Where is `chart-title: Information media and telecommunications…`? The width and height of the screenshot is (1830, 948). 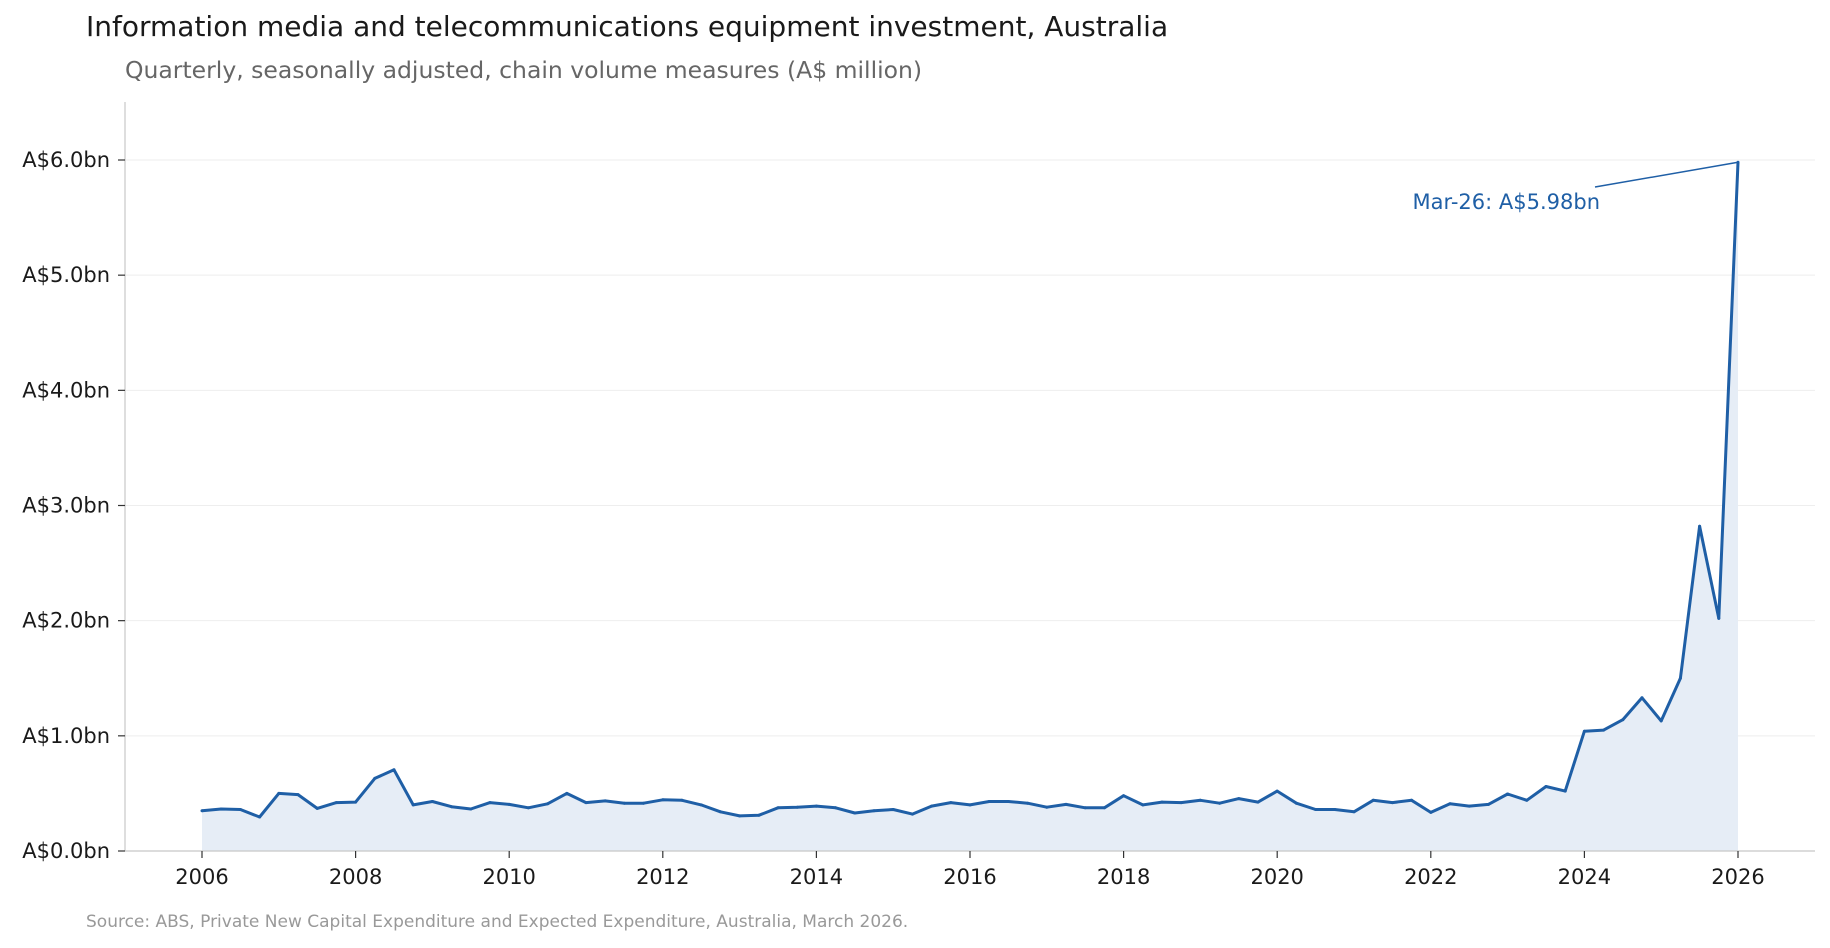
chart-title: Information media and telecommunications… is located at coordinates (627, 26).